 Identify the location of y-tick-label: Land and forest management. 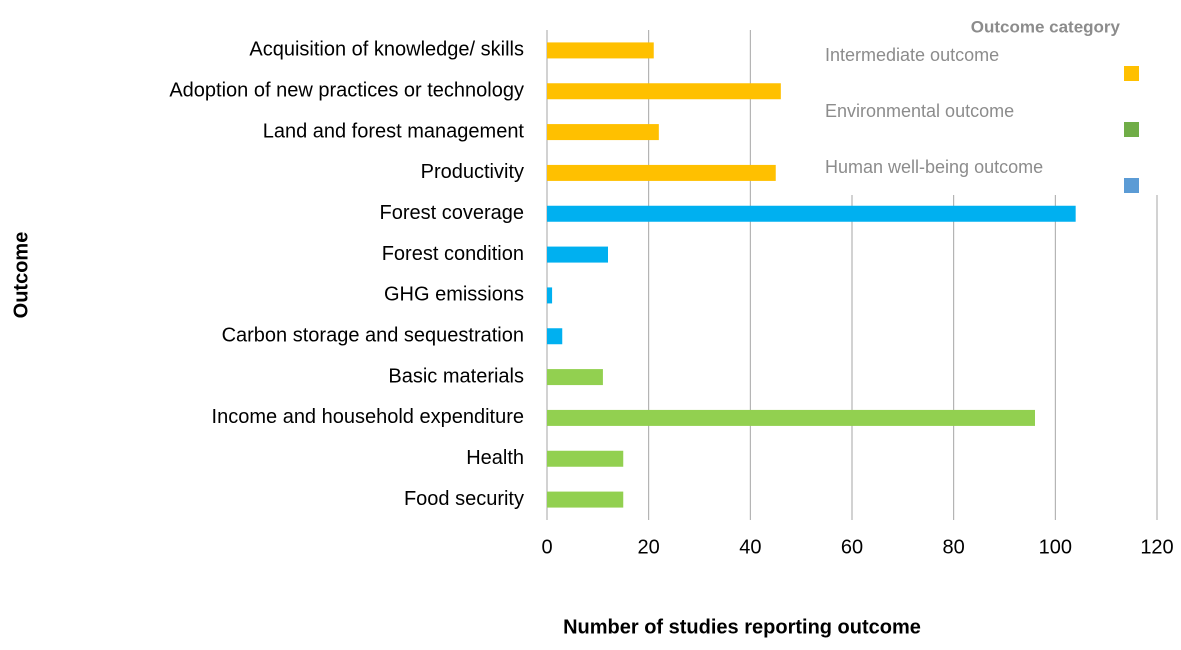
(394, 131).